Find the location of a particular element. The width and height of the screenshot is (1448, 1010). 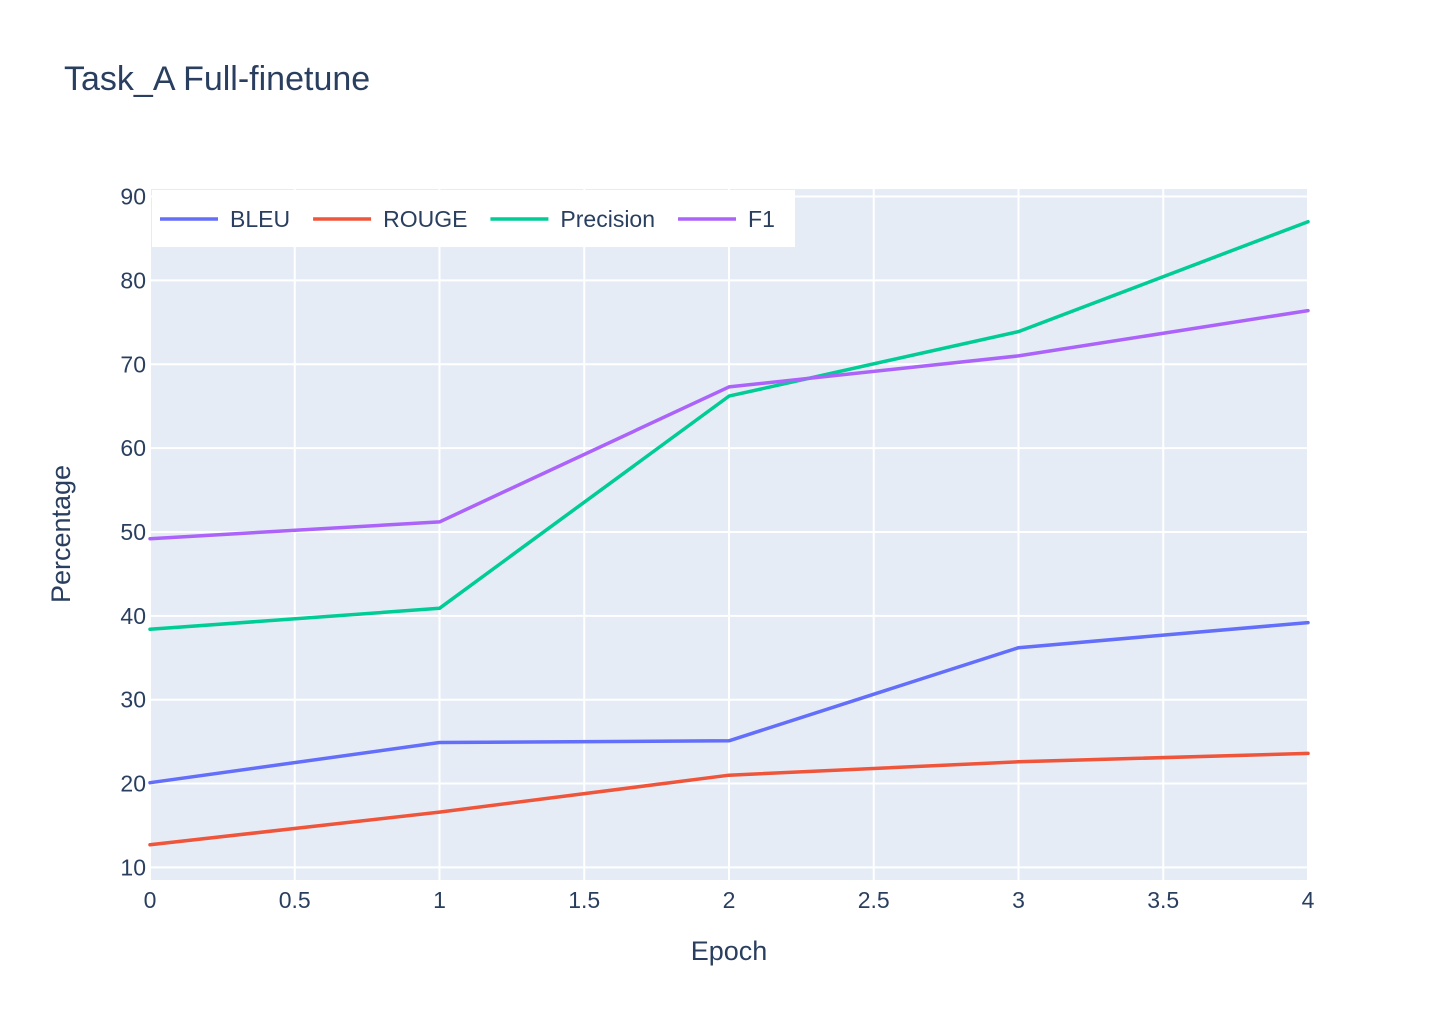

y-axis-label: Percentage is located at coordinates (61, 534).